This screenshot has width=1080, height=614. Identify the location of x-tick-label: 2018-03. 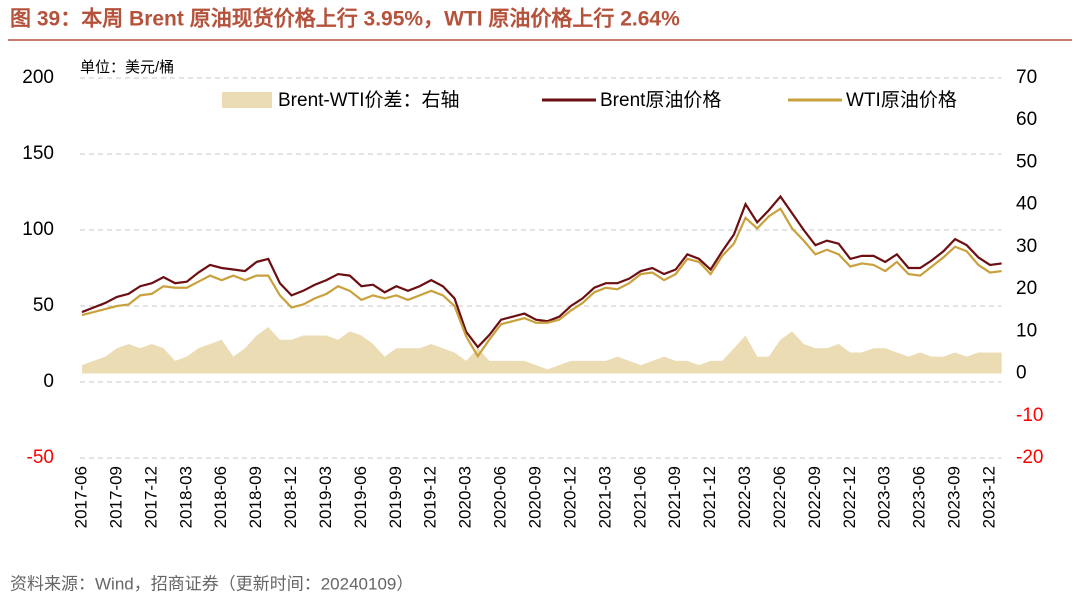
(185, 497).